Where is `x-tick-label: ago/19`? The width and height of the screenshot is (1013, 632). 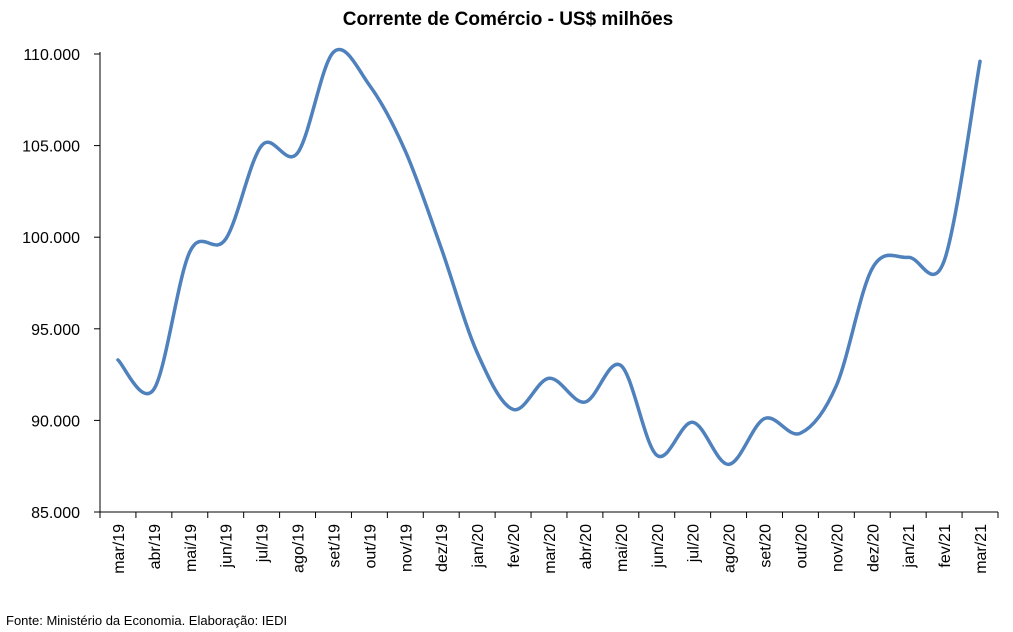 x-tick-label: ago/19 is located at coordinates (299, 548).